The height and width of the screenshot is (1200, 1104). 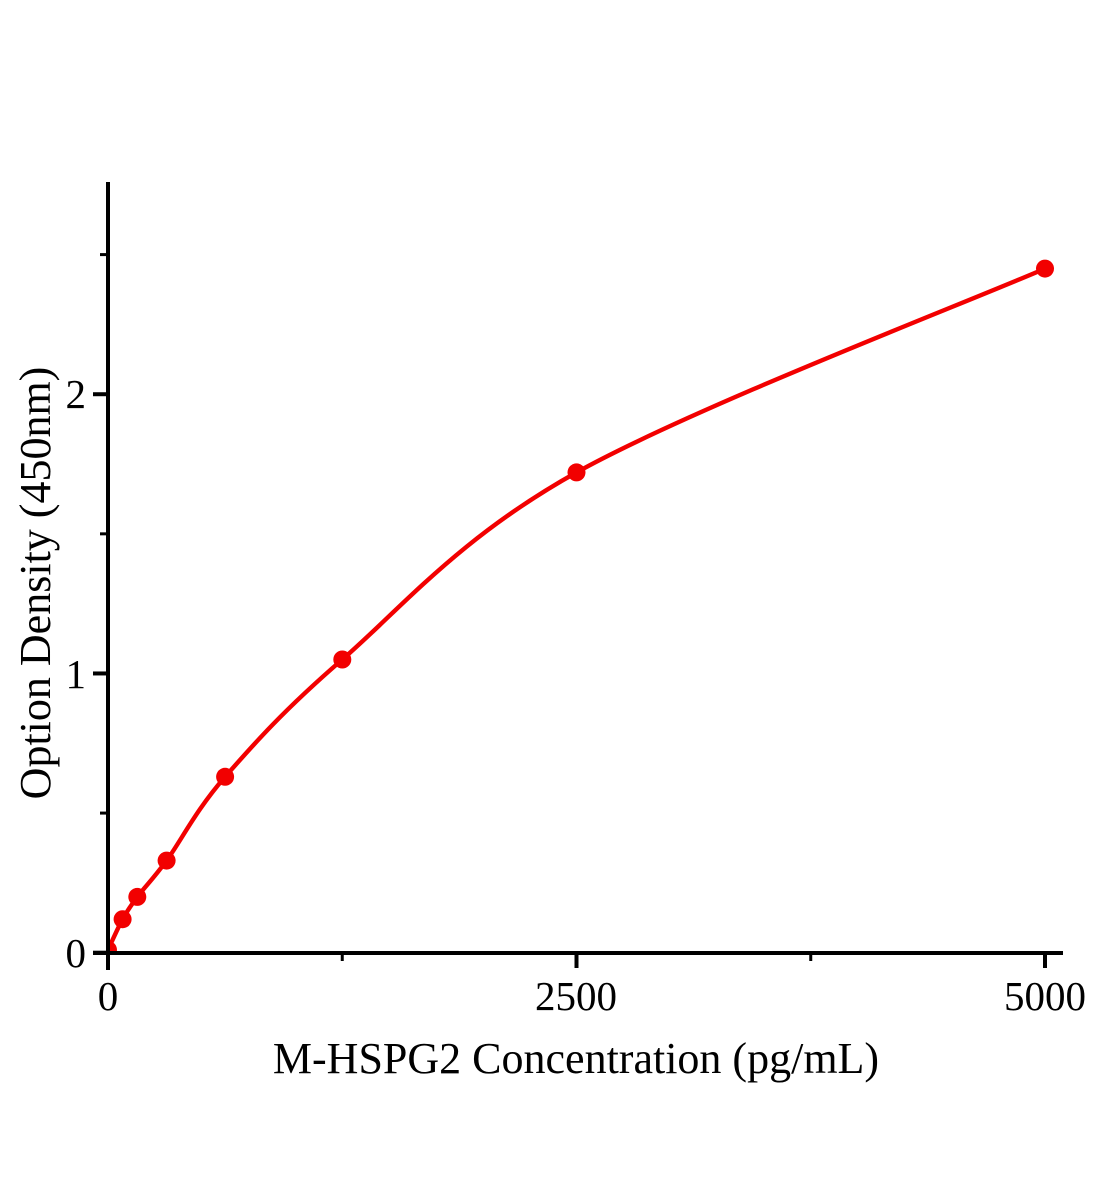 What do you see at coordinates (1045, 996) in the screenshot?
I see `x-tick-label-5000: 5000` at bounding box center [1045, 996].